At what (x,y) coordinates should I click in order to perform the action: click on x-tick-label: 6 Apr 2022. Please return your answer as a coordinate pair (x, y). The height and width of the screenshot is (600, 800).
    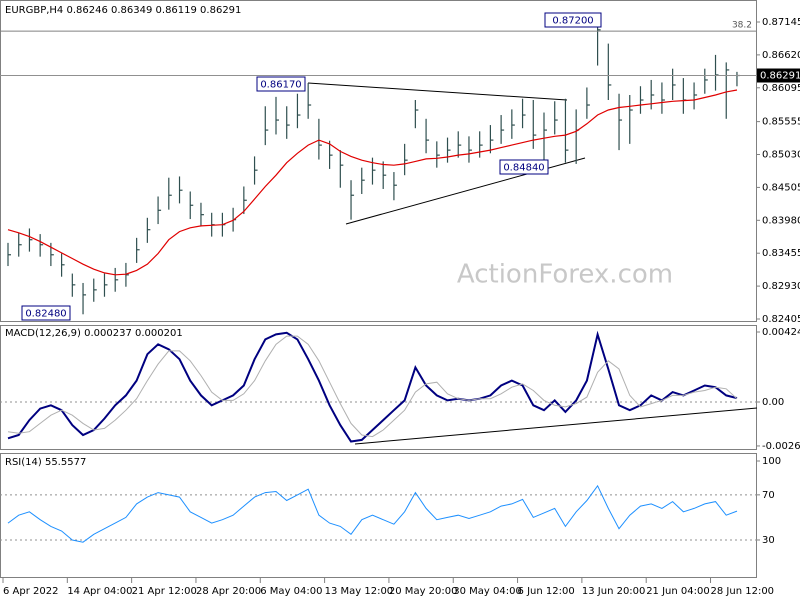
    Looking at the image, I should click on (30, 591).